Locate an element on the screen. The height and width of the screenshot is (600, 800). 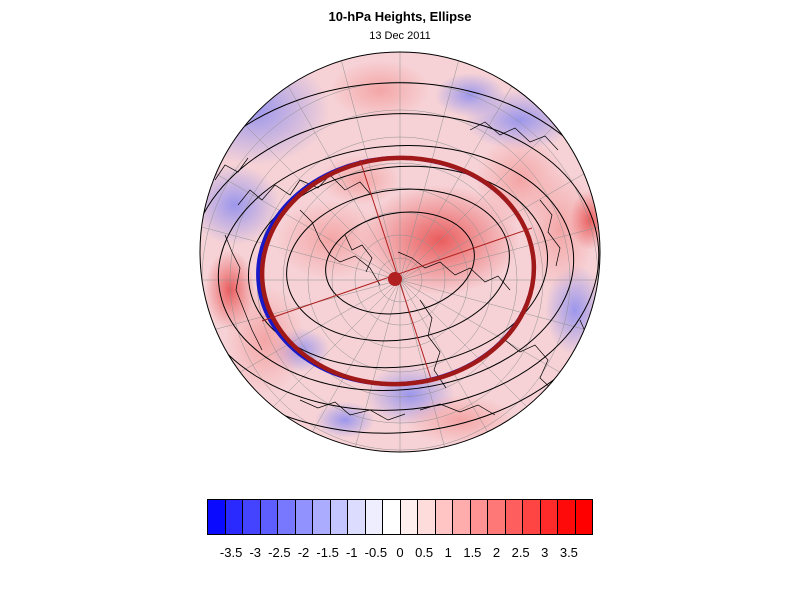
colorbar-tick-labels: -3.5 -3 -2.5 -2 -1.5 -1 -0.5 0 0.5 1 1.5 2 2.5 3 3.5 is located at coordinates (400, 553).